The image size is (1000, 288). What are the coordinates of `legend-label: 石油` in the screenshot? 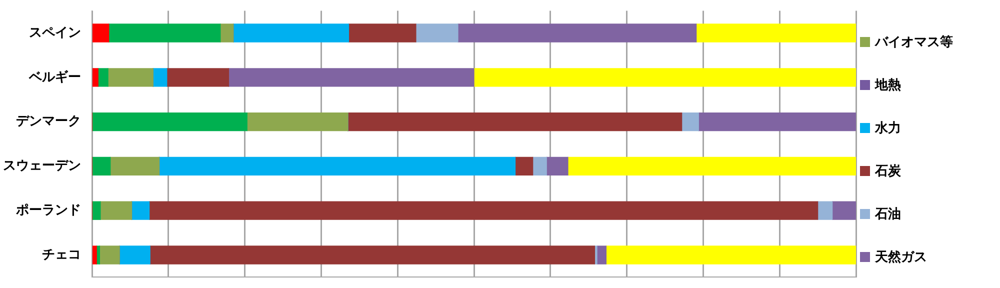 It's located at (888, 214).